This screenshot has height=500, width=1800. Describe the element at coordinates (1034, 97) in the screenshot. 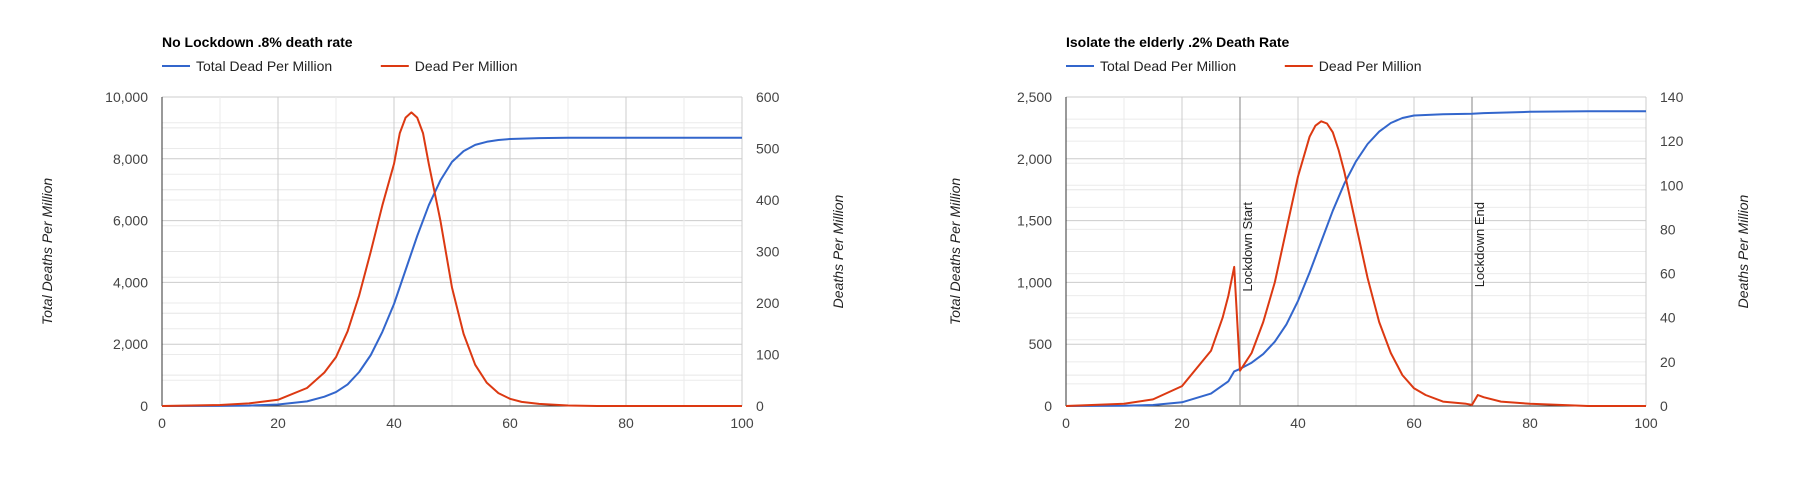

I see `y-left-tick-label: 2,500` at that location.